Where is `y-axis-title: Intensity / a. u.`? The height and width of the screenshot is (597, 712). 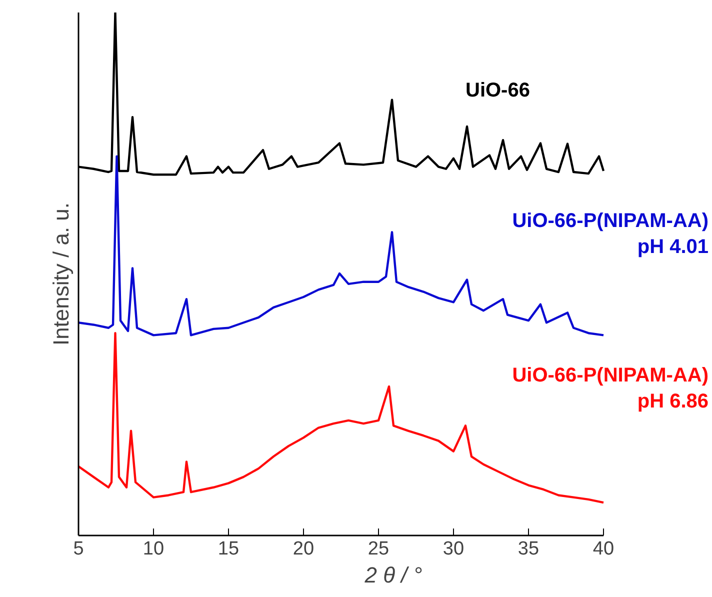 y-axis-title: Intensity / a. u. is located at coordinates (61, 274).